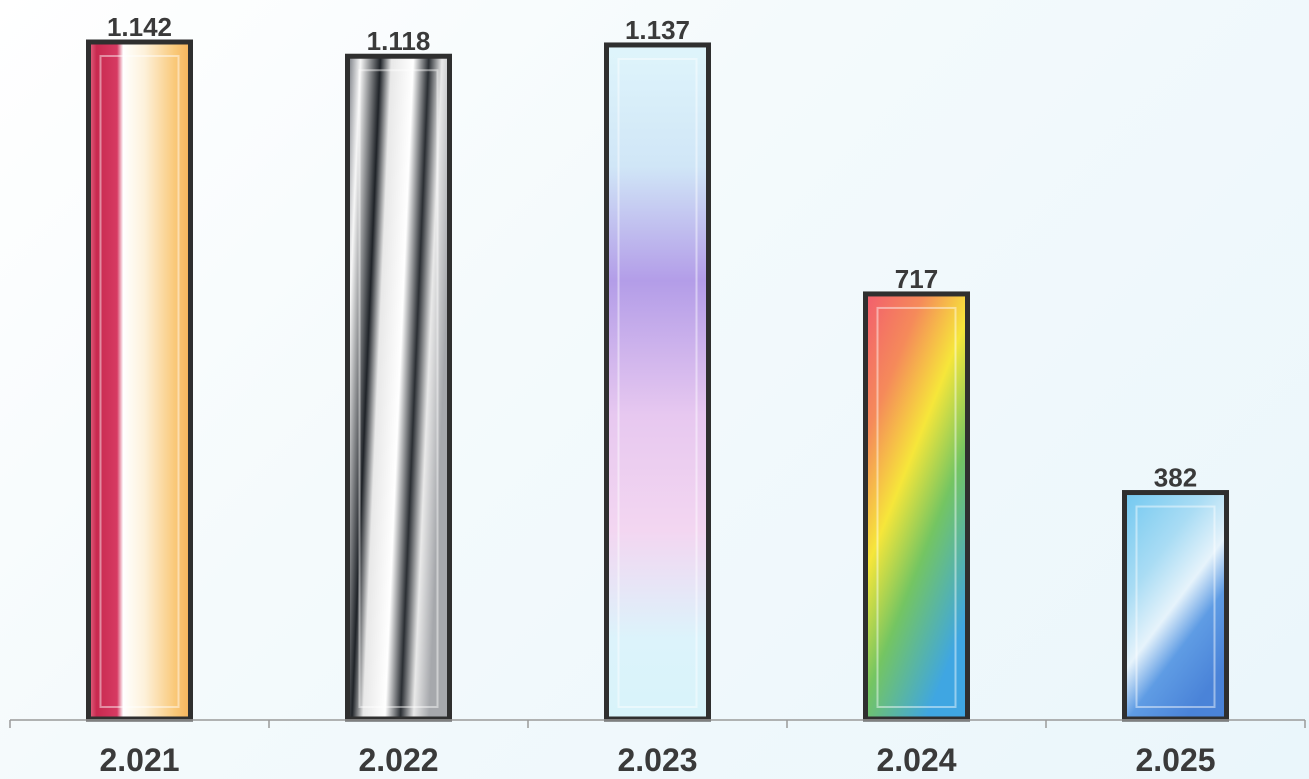 The image size is (1309, 779). I want to click on bar-3-value-label: 1.137, so click(657, 30).